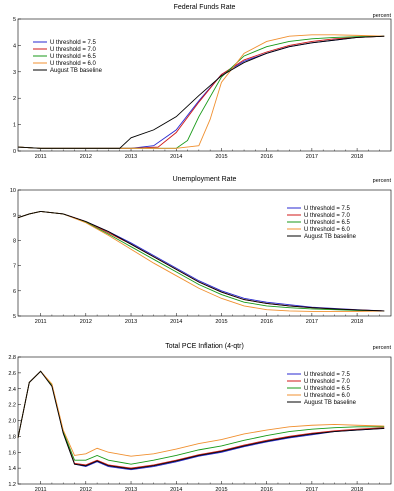 The image size is (394, 491). What do you see at coordinates (14, 126) in the screenshot?
I see `y-tick-label: 1` at bounding box center [14, 126].